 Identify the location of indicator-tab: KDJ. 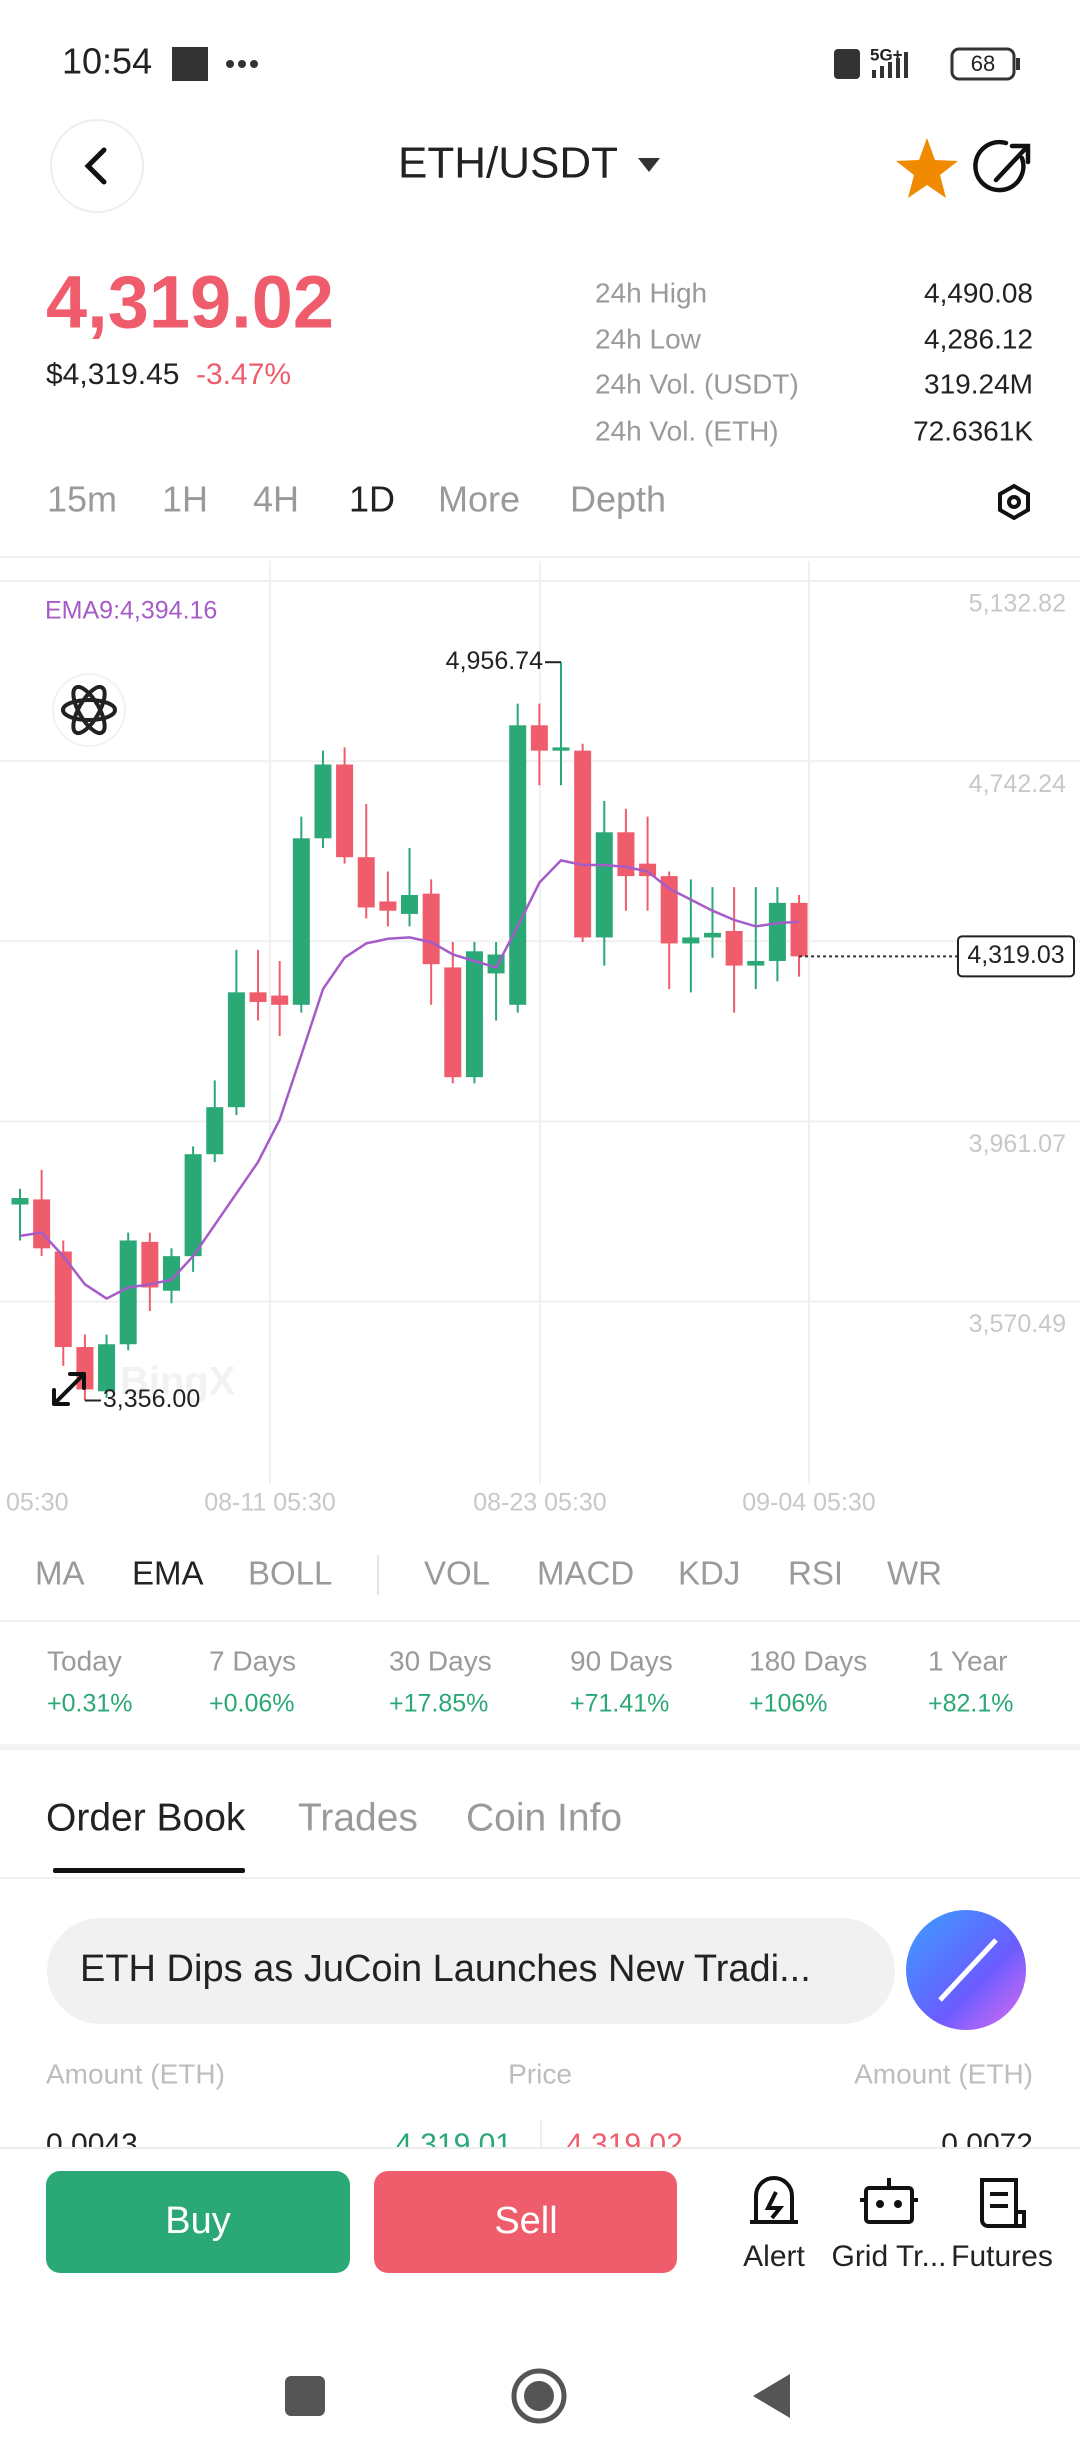
(709, 1573).